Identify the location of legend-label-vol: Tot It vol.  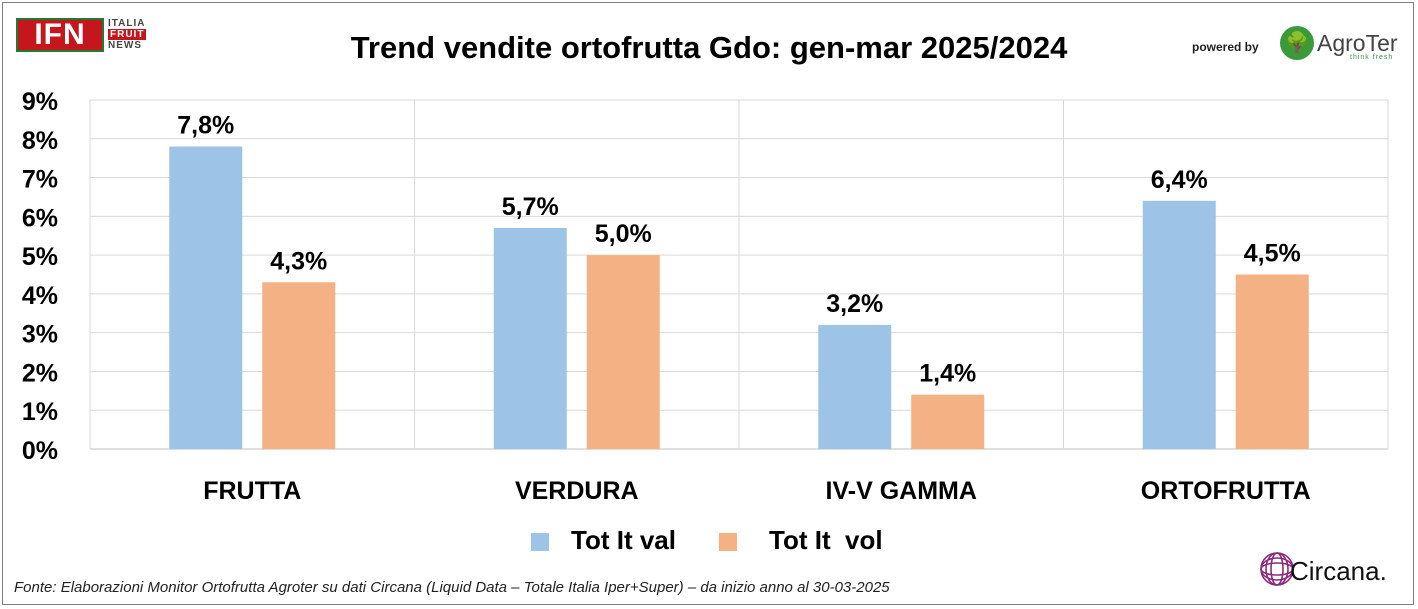
(826, 540).